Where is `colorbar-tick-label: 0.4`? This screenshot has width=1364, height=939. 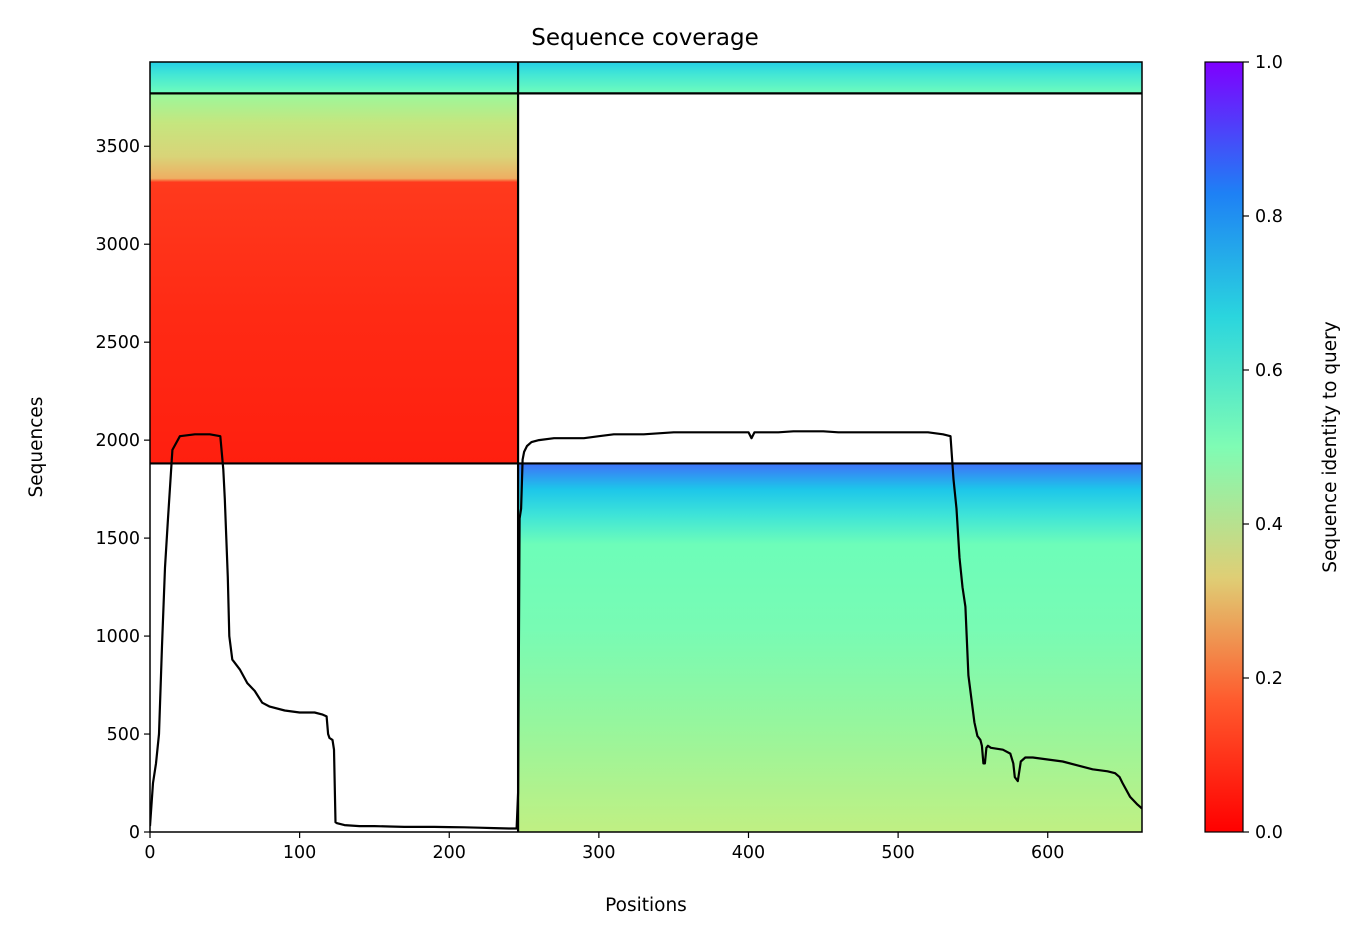 colorbar-tick-label: 0.4 is located at coordinates (1269, 525).